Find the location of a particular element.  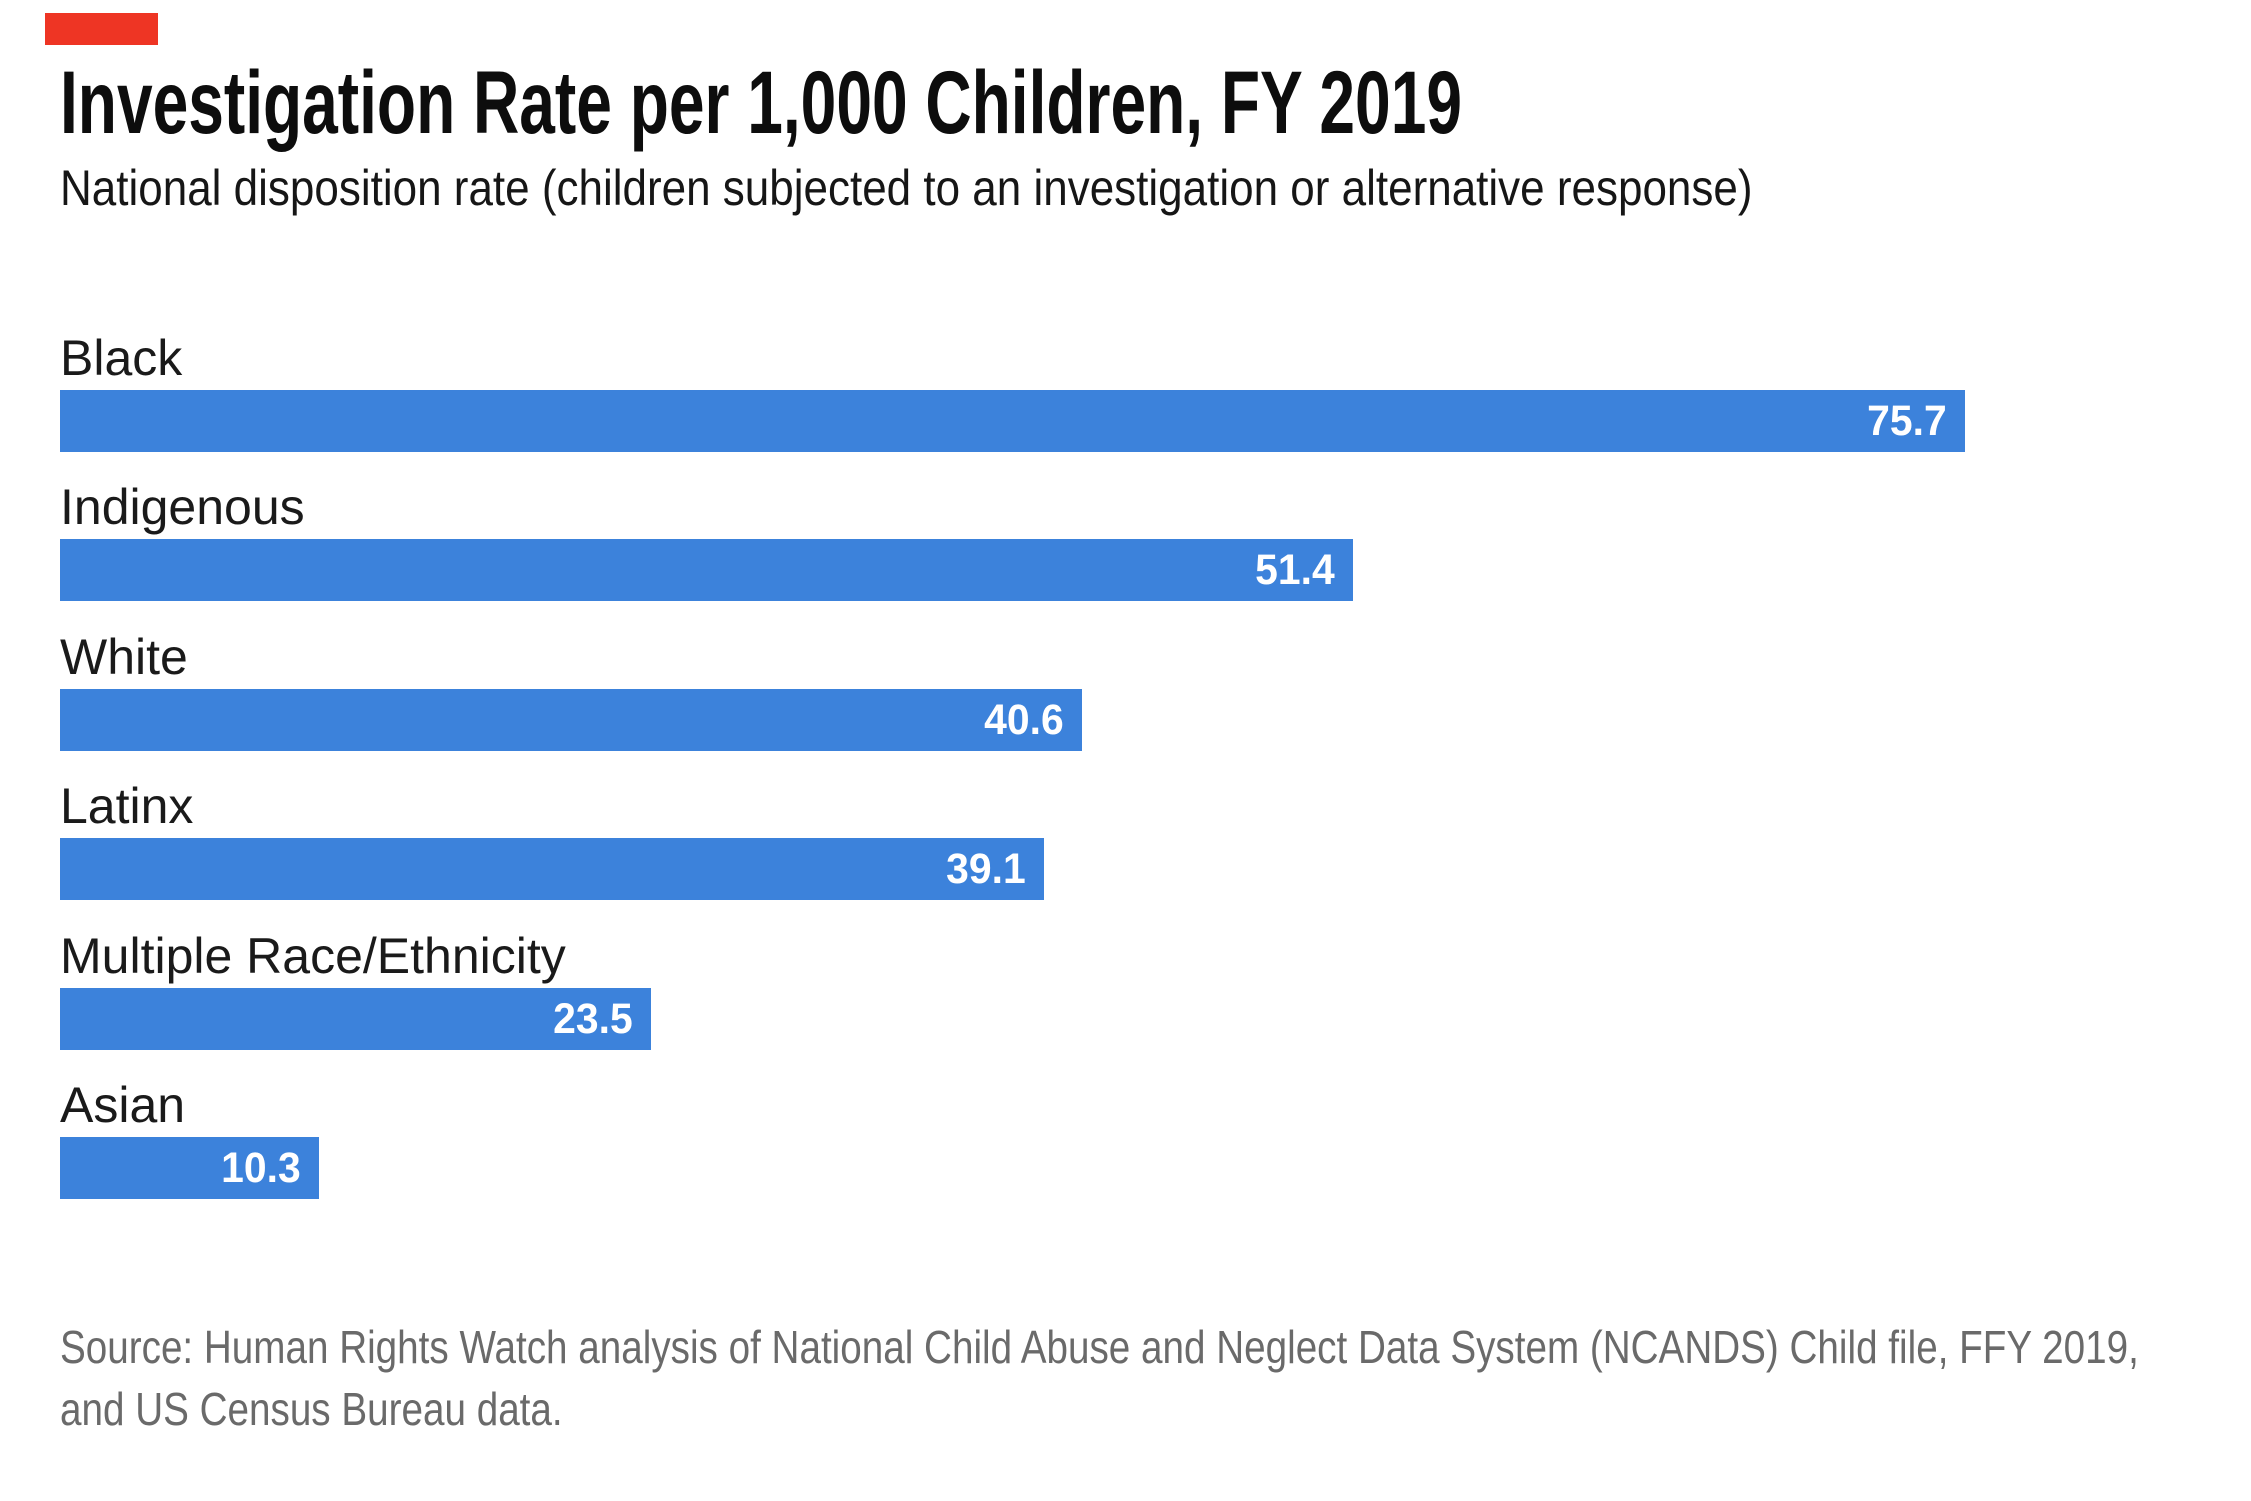

value-label: 75.7 is located at coordinates (1907, 421).